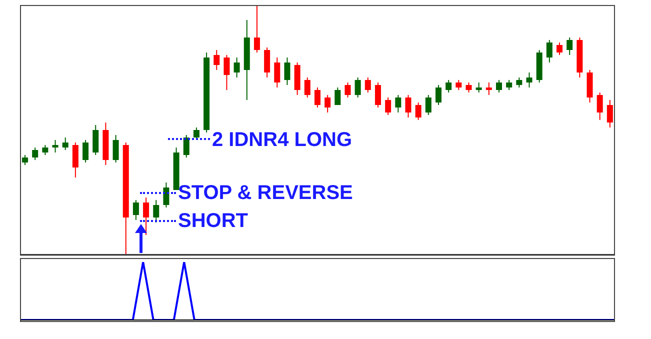  I want to click on annotation: STOP & REVERSE, so click(265, 193).